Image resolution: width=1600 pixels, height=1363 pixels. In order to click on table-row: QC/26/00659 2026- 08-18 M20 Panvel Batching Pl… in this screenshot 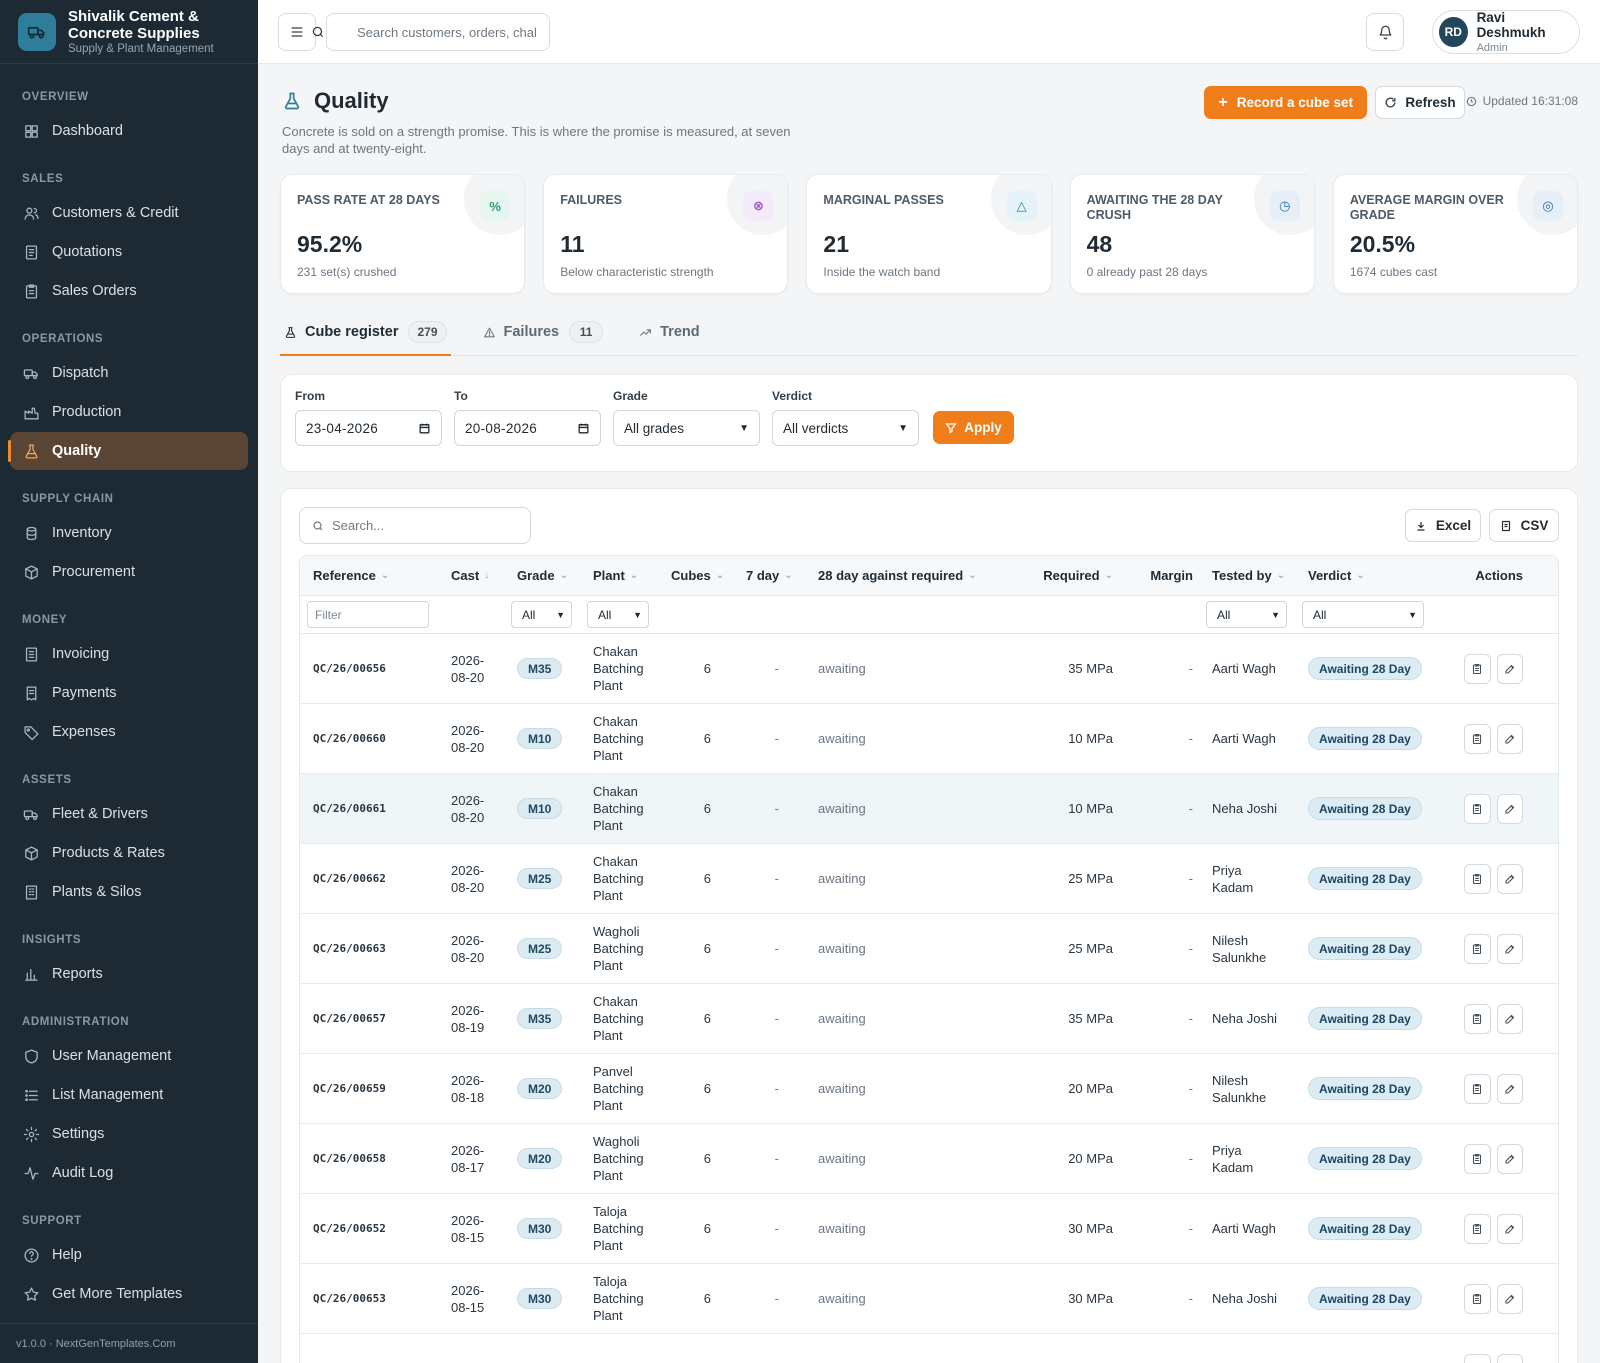, I will do `click(929, 1089)`.